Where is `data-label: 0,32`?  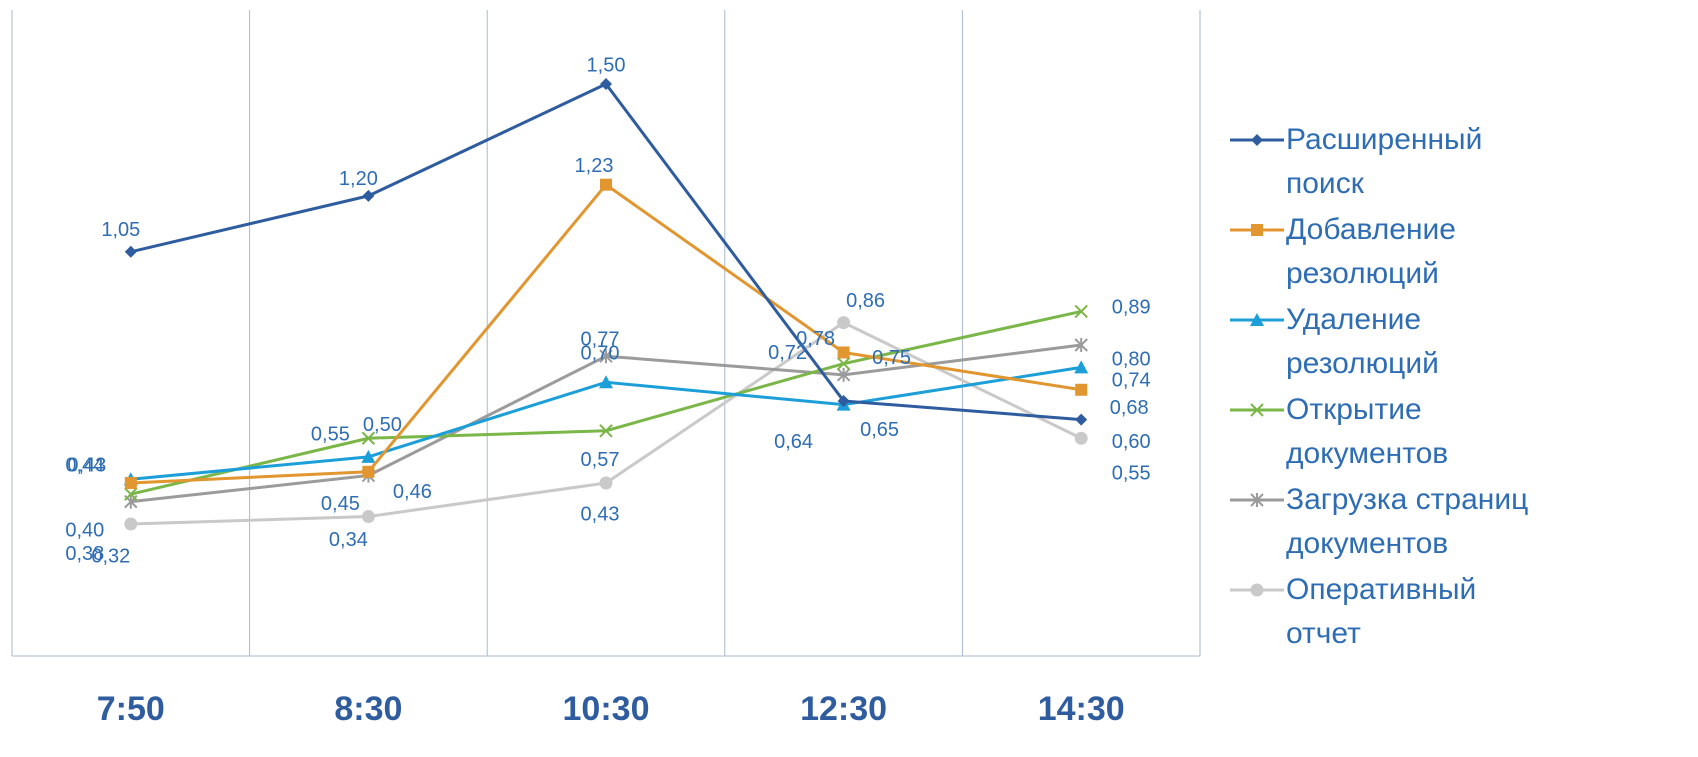
data-label: 0,32 is located at coordinates (110, 556).